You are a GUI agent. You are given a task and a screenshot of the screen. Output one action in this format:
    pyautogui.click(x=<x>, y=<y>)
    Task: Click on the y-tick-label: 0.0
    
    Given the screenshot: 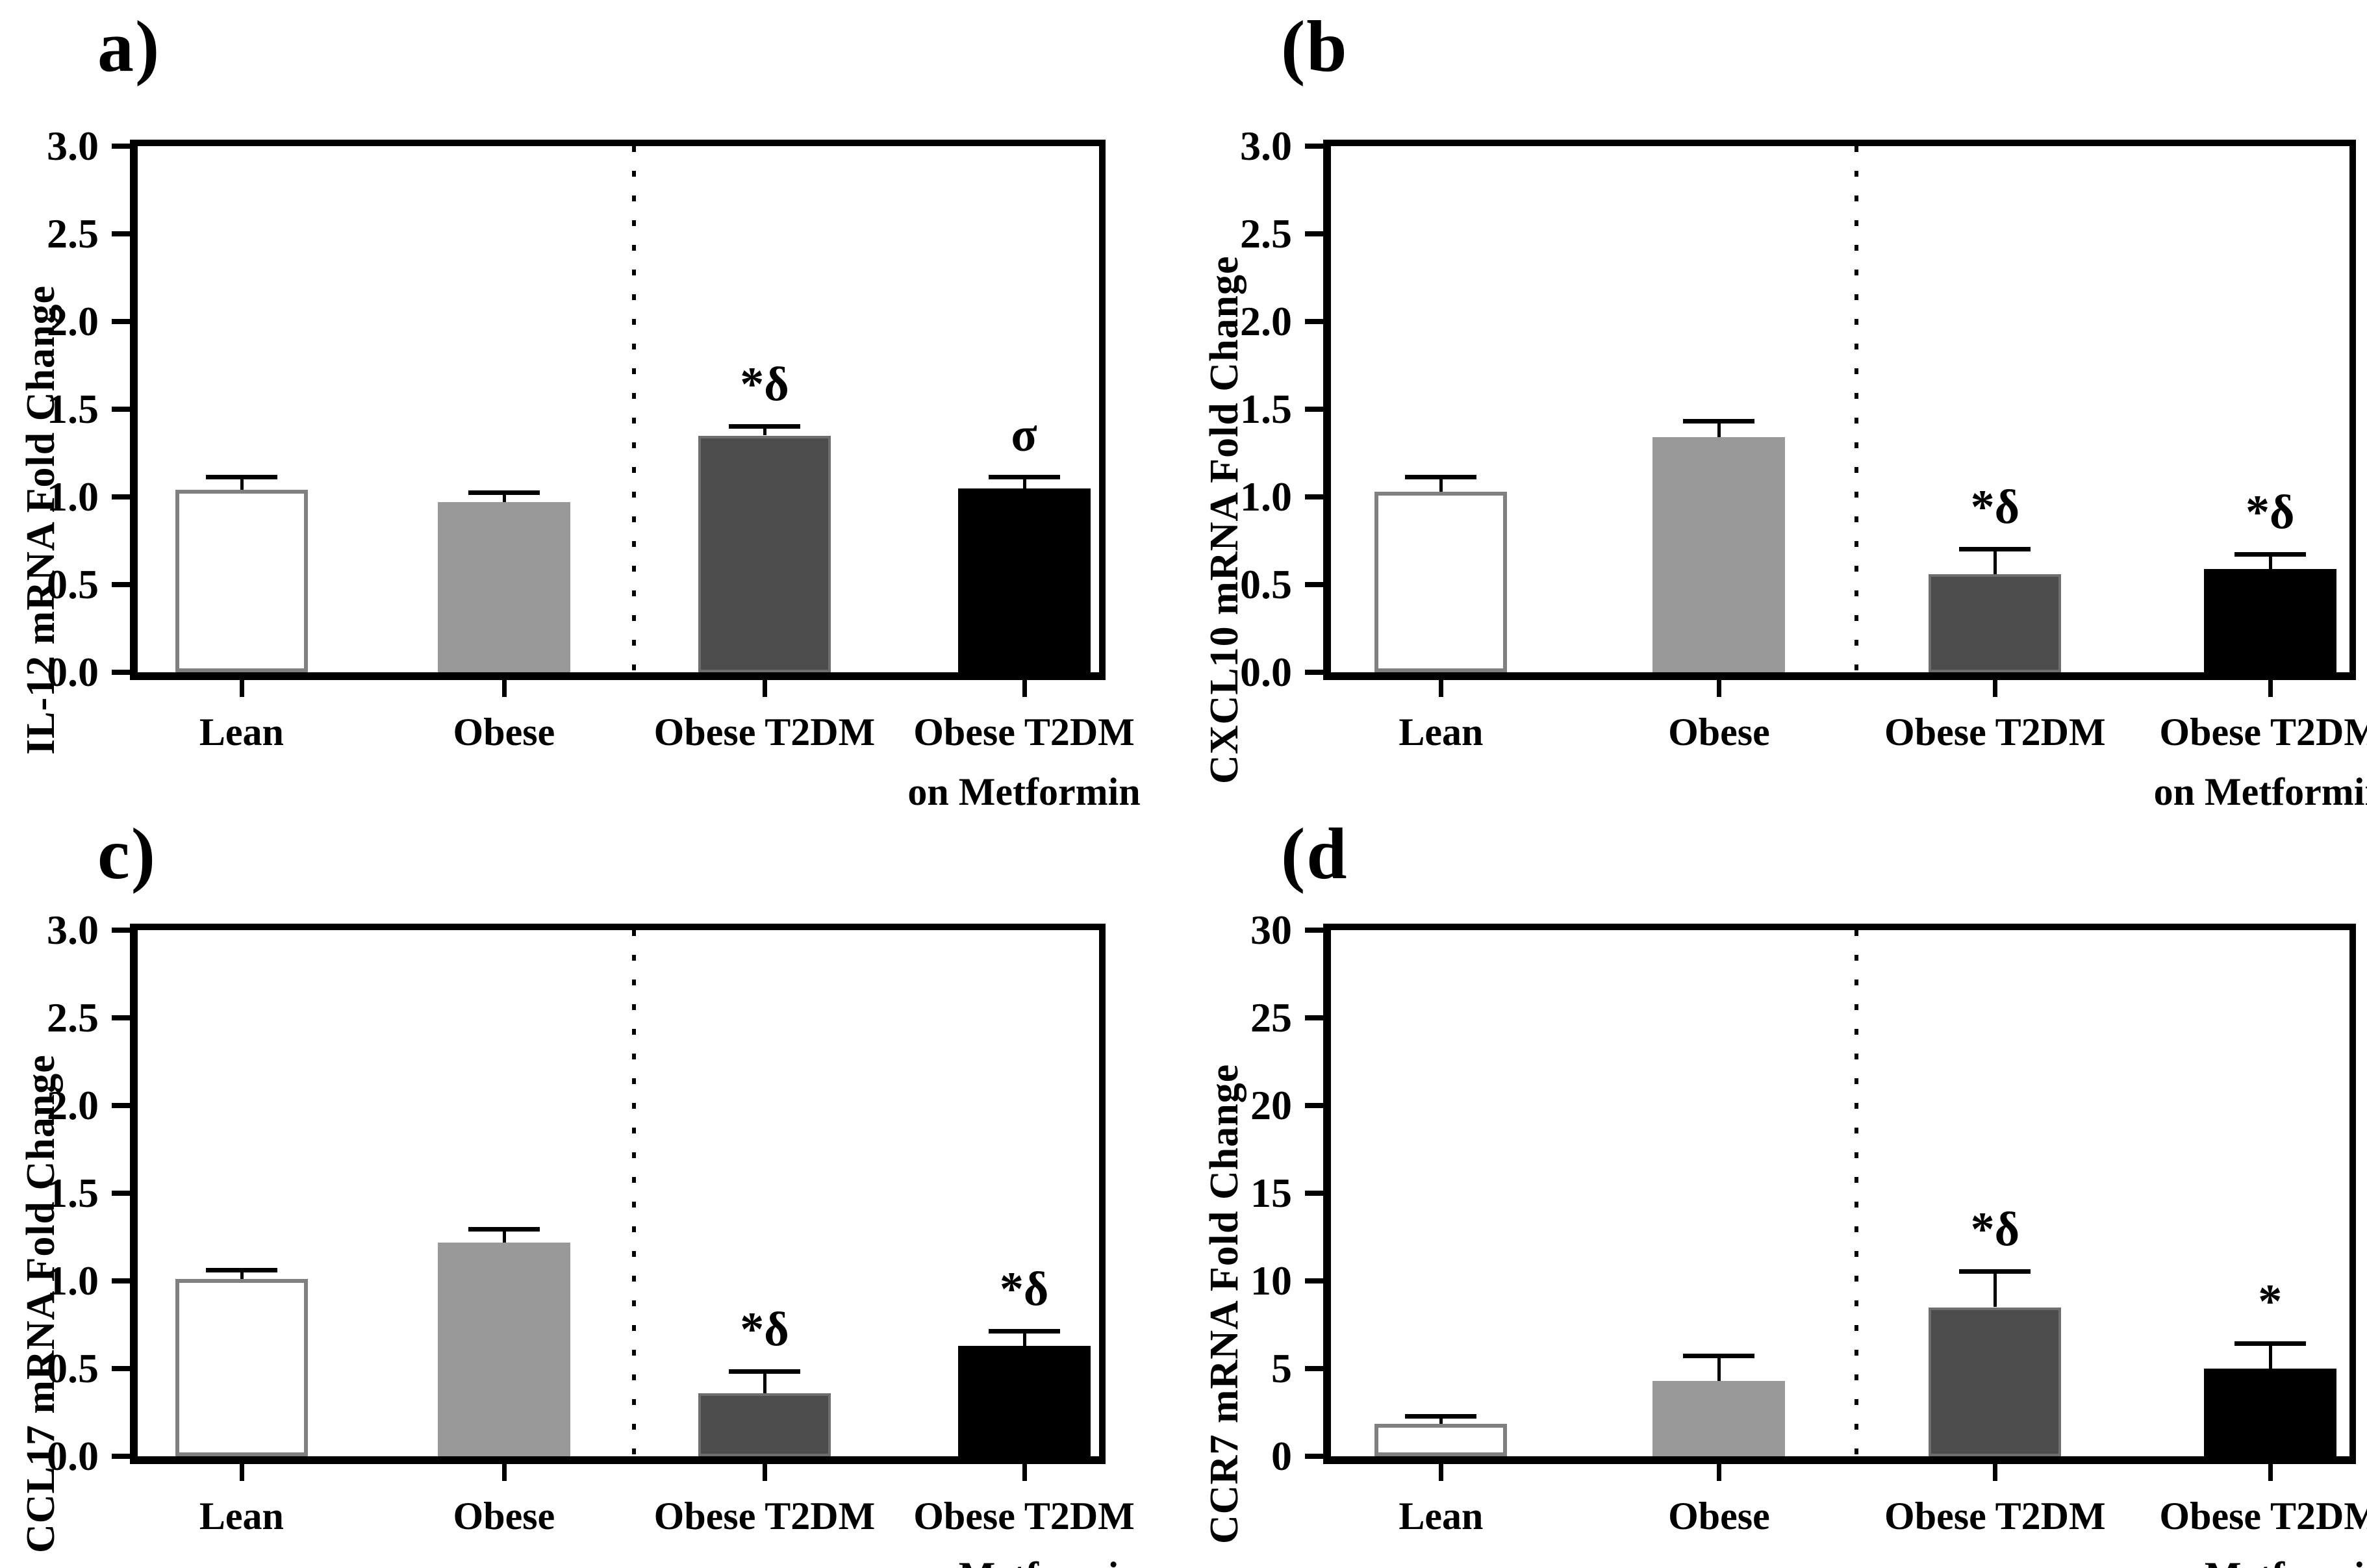 What is the action you would take?
    pyautogui.click(x=73, y=672)
    